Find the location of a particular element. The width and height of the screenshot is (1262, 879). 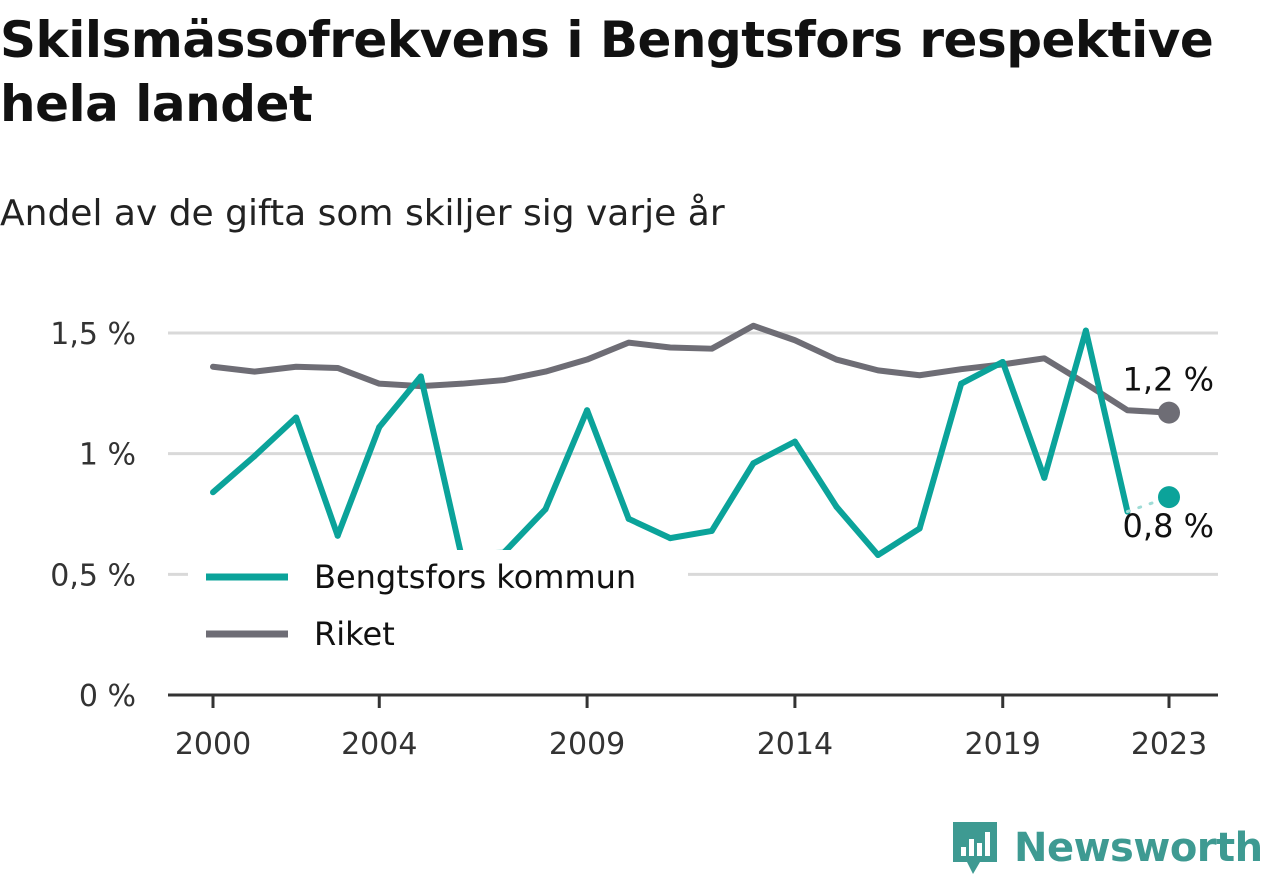

x-tick-label: 2023 is located at coordinates (1169, 744).